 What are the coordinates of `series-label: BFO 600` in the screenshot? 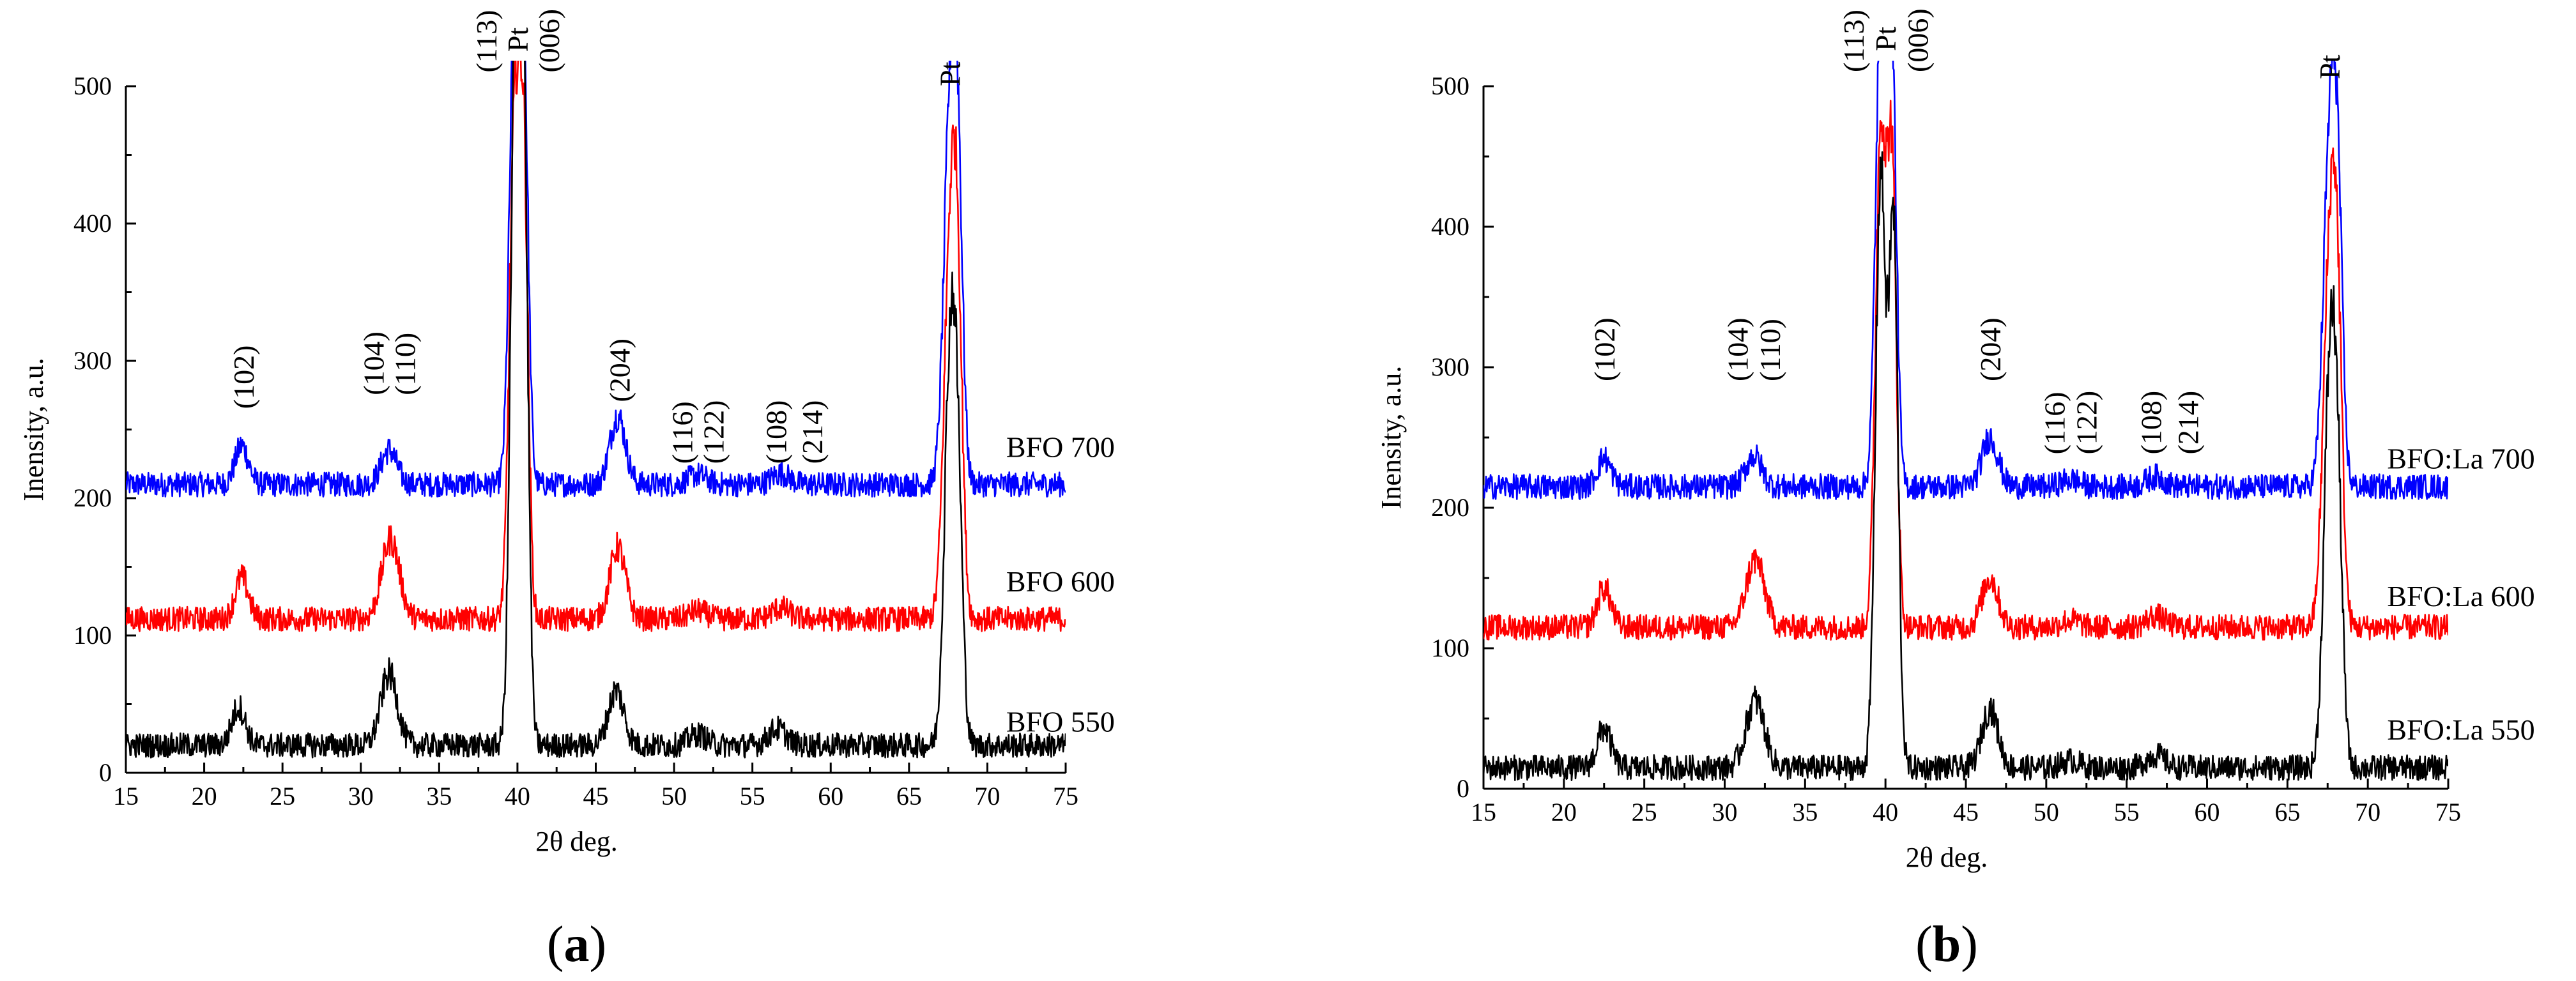 It's located at (1060, 581).